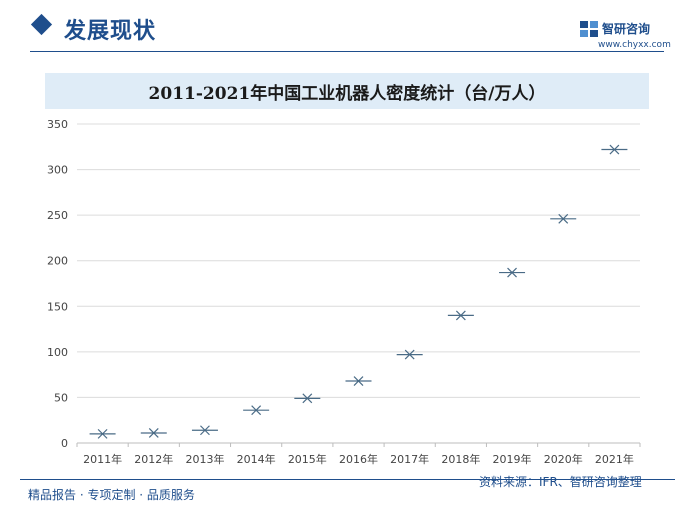  What do you see at coordinates (563, 459) in the screenshot?
I see `x-tick-label: 2020年` at bounding box center [563, 459].